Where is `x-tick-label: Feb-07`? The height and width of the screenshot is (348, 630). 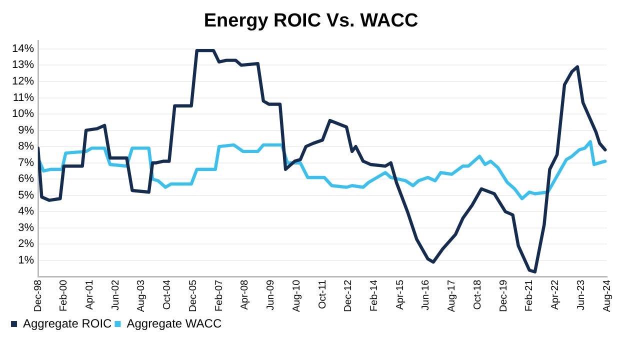 x-tick-label: Feb-07 is located at coordinates (219, 295).